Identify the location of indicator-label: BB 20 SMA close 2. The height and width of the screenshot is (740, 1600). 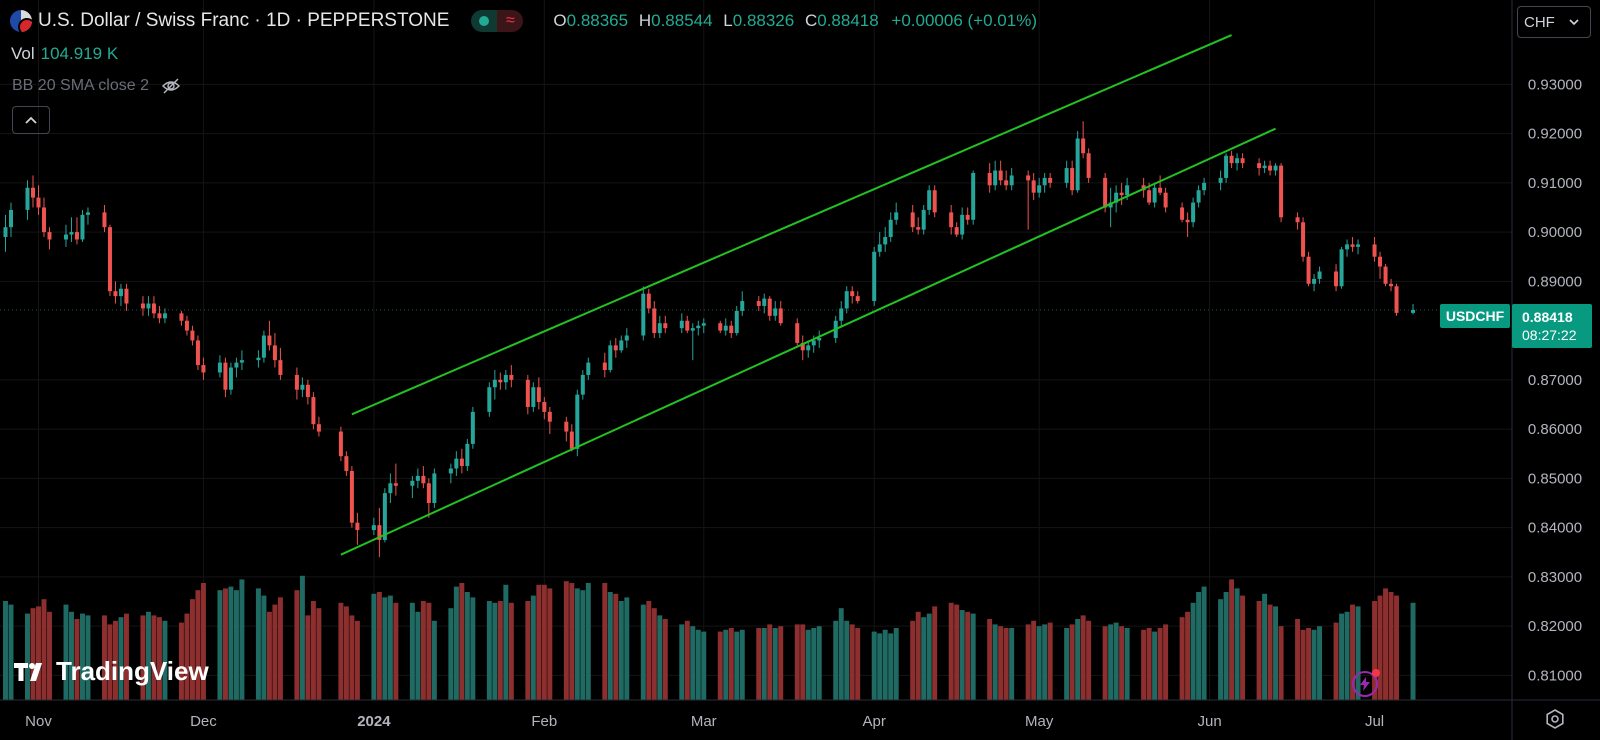
(80, 85).